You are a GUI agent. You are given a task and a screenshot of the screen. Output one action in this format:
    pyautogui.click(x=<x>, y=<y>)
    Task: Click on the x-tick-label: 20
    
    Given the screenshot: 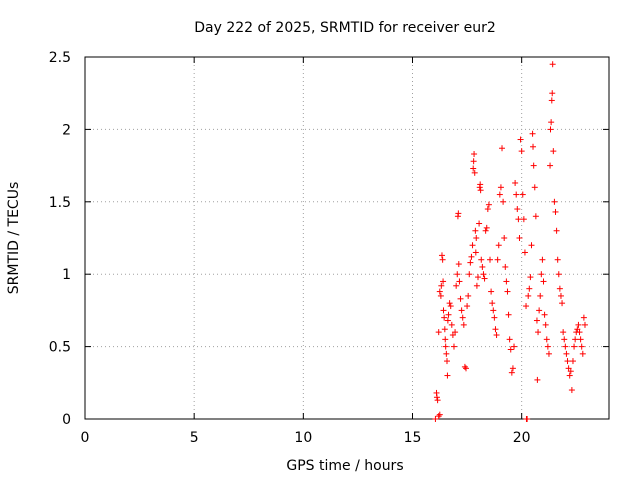 What is the action you would take?
    pyautogui.click(x=522, y=438)
    